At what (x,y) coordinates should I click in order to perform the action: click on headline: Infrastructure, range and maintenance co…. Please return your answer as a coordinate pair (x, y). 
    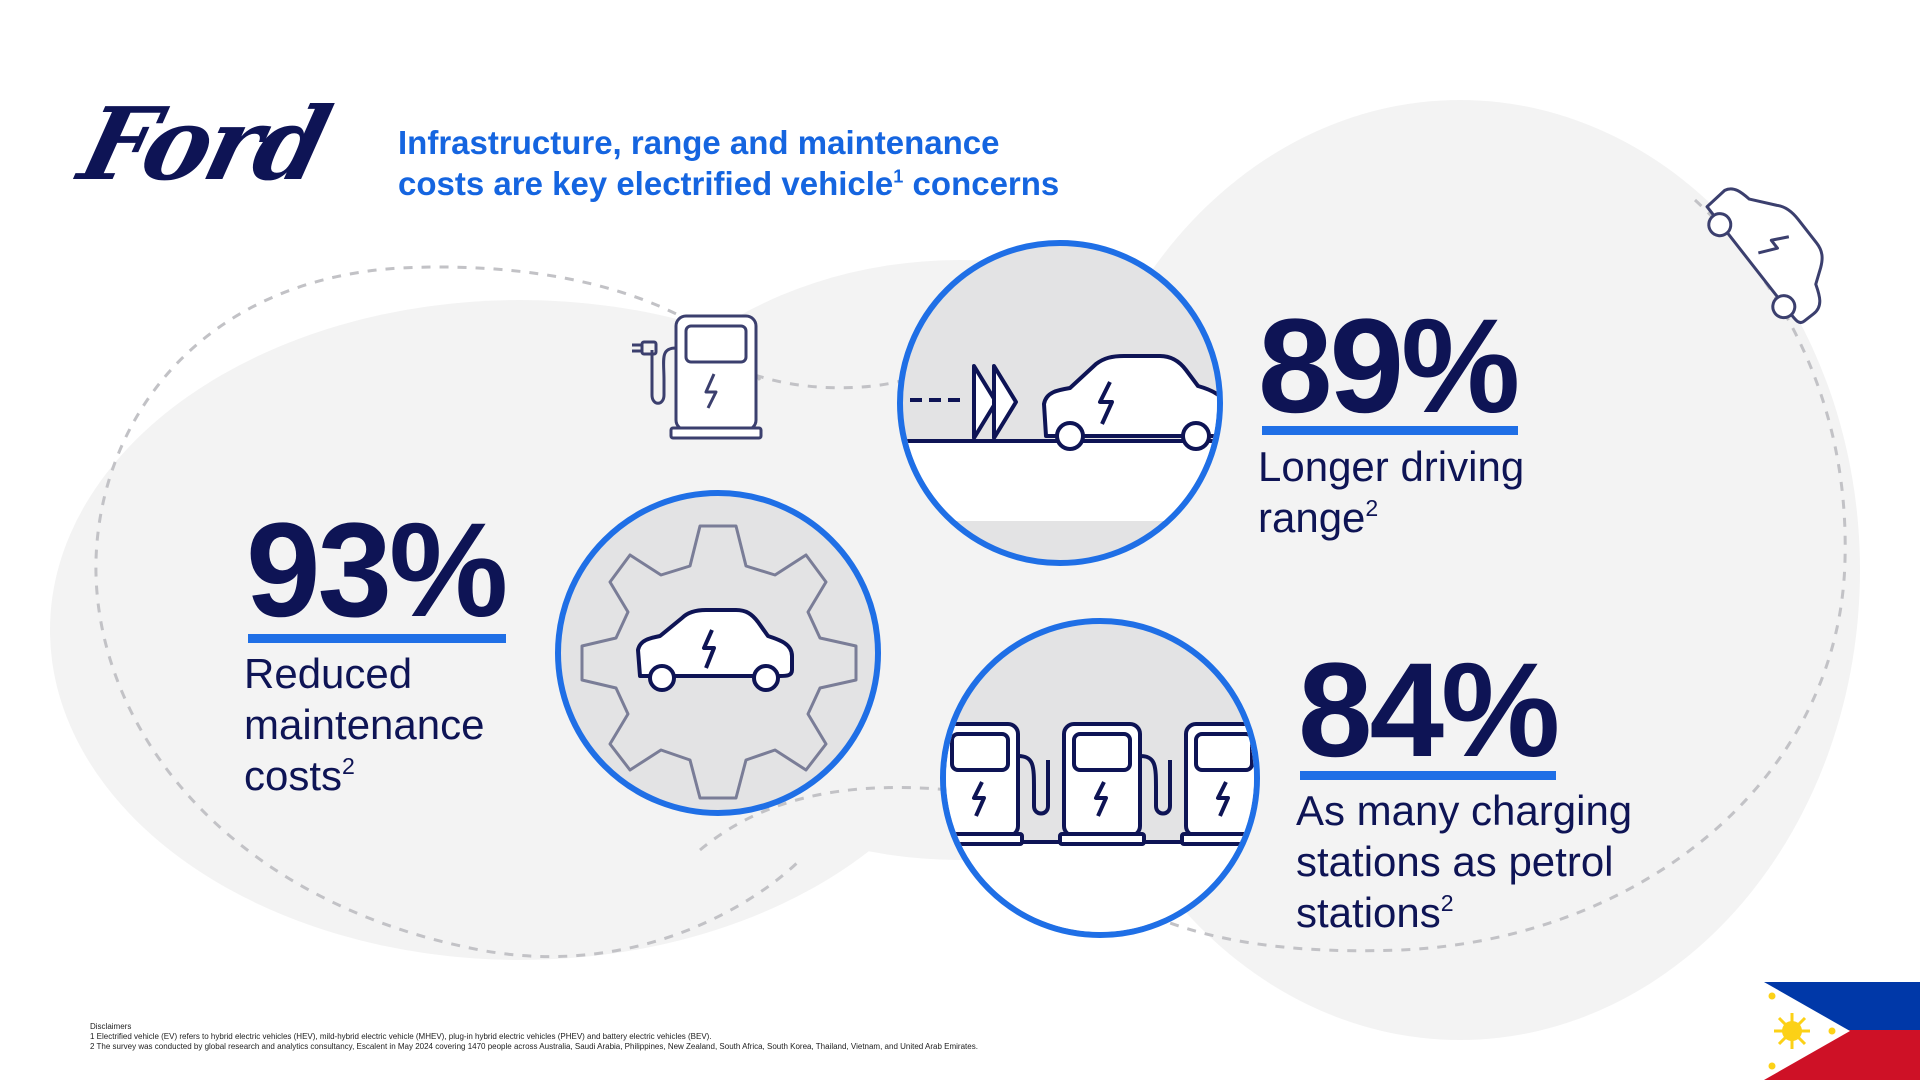
    Looking at the image, I should click on (748, 163).